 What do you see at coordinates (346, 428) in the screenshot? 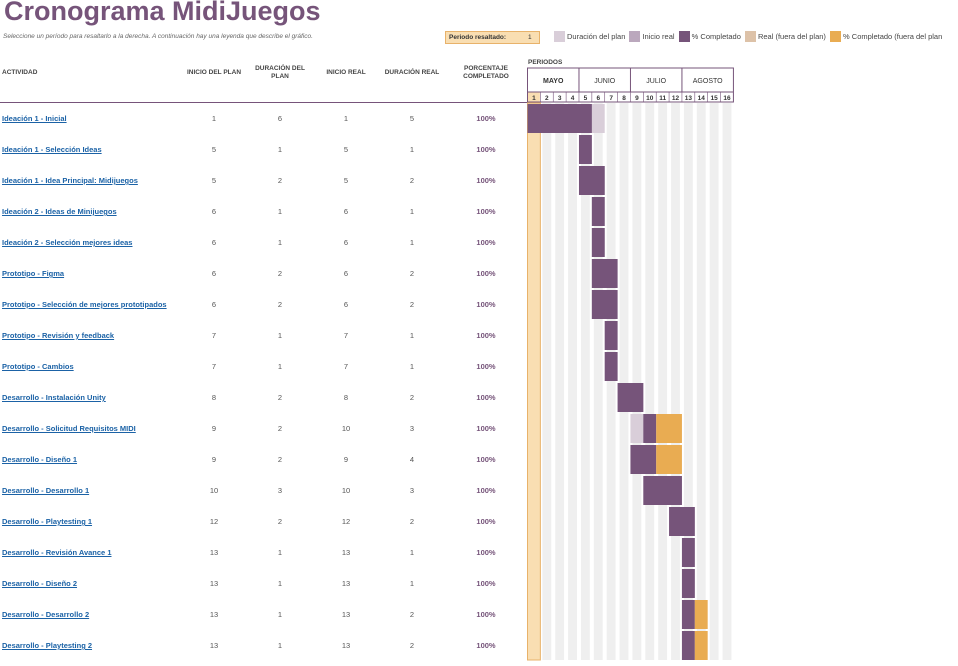
I see `actual-start: 10` at bounding box center [346, 428].